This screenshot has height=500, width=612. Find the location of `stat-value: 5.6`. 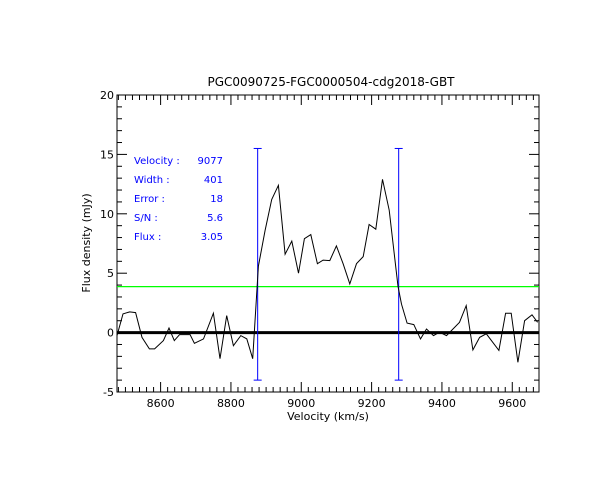

stat-value: 5.6 is located at coordinates (215, 218).